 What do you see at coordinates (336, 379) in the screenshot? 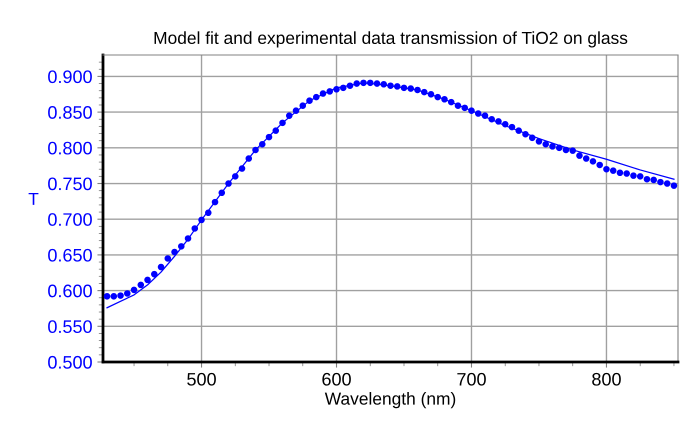
I see `x-tick-label: 600` at bounding box center [336, 379].